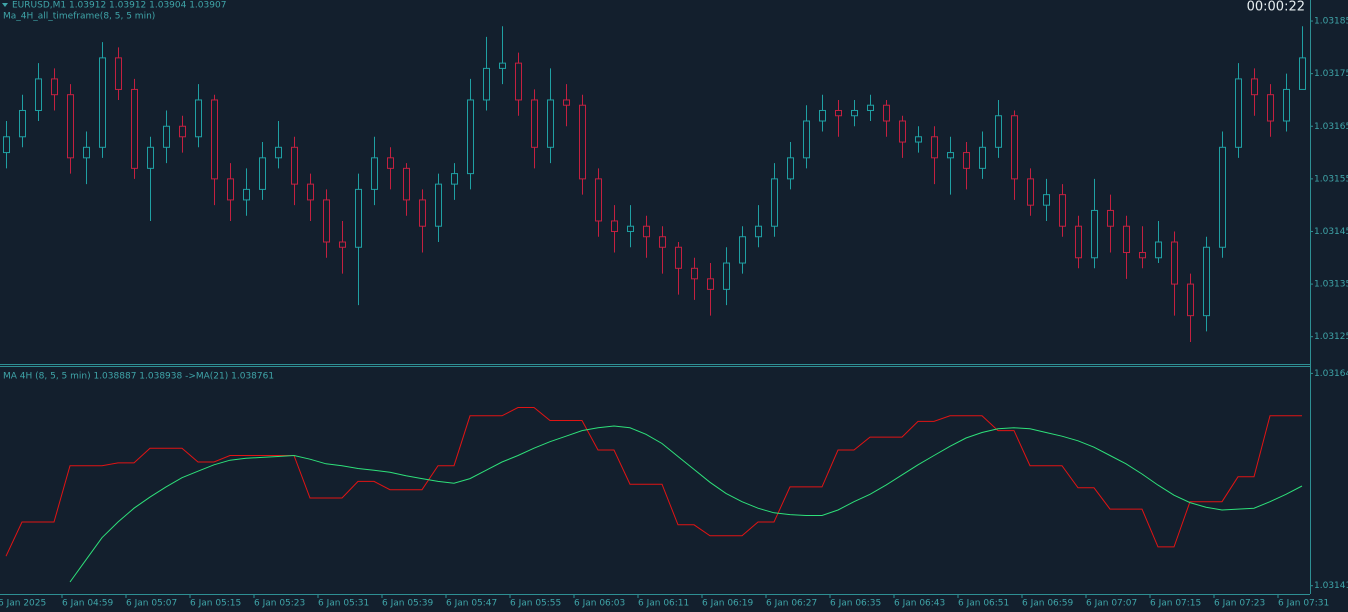  What do you see at coordinates (1331, 374) in the screenshot?
I see `y-tick-label: 1.03164` at bounding box center [1331, 374].